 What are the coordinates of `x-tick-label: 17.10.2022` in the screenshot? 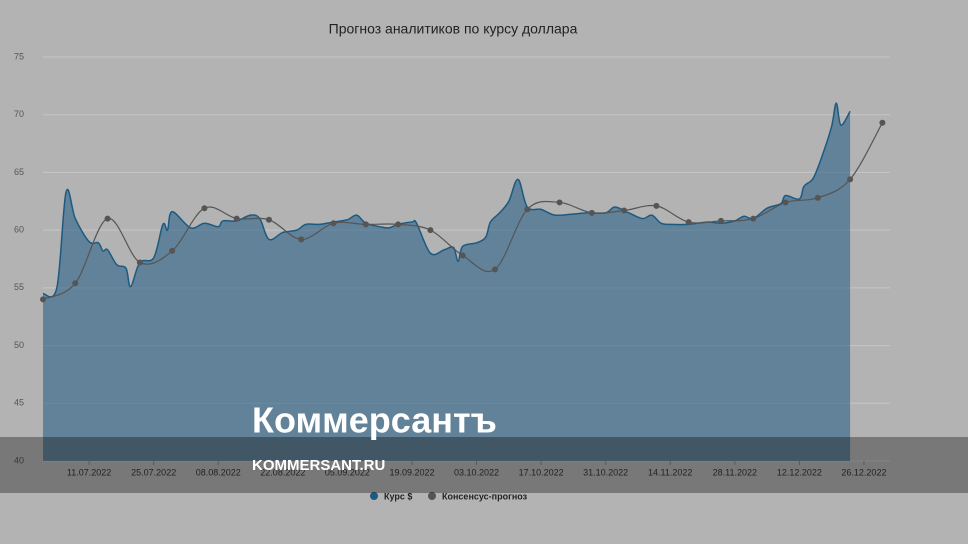 It's located at (541, 472).